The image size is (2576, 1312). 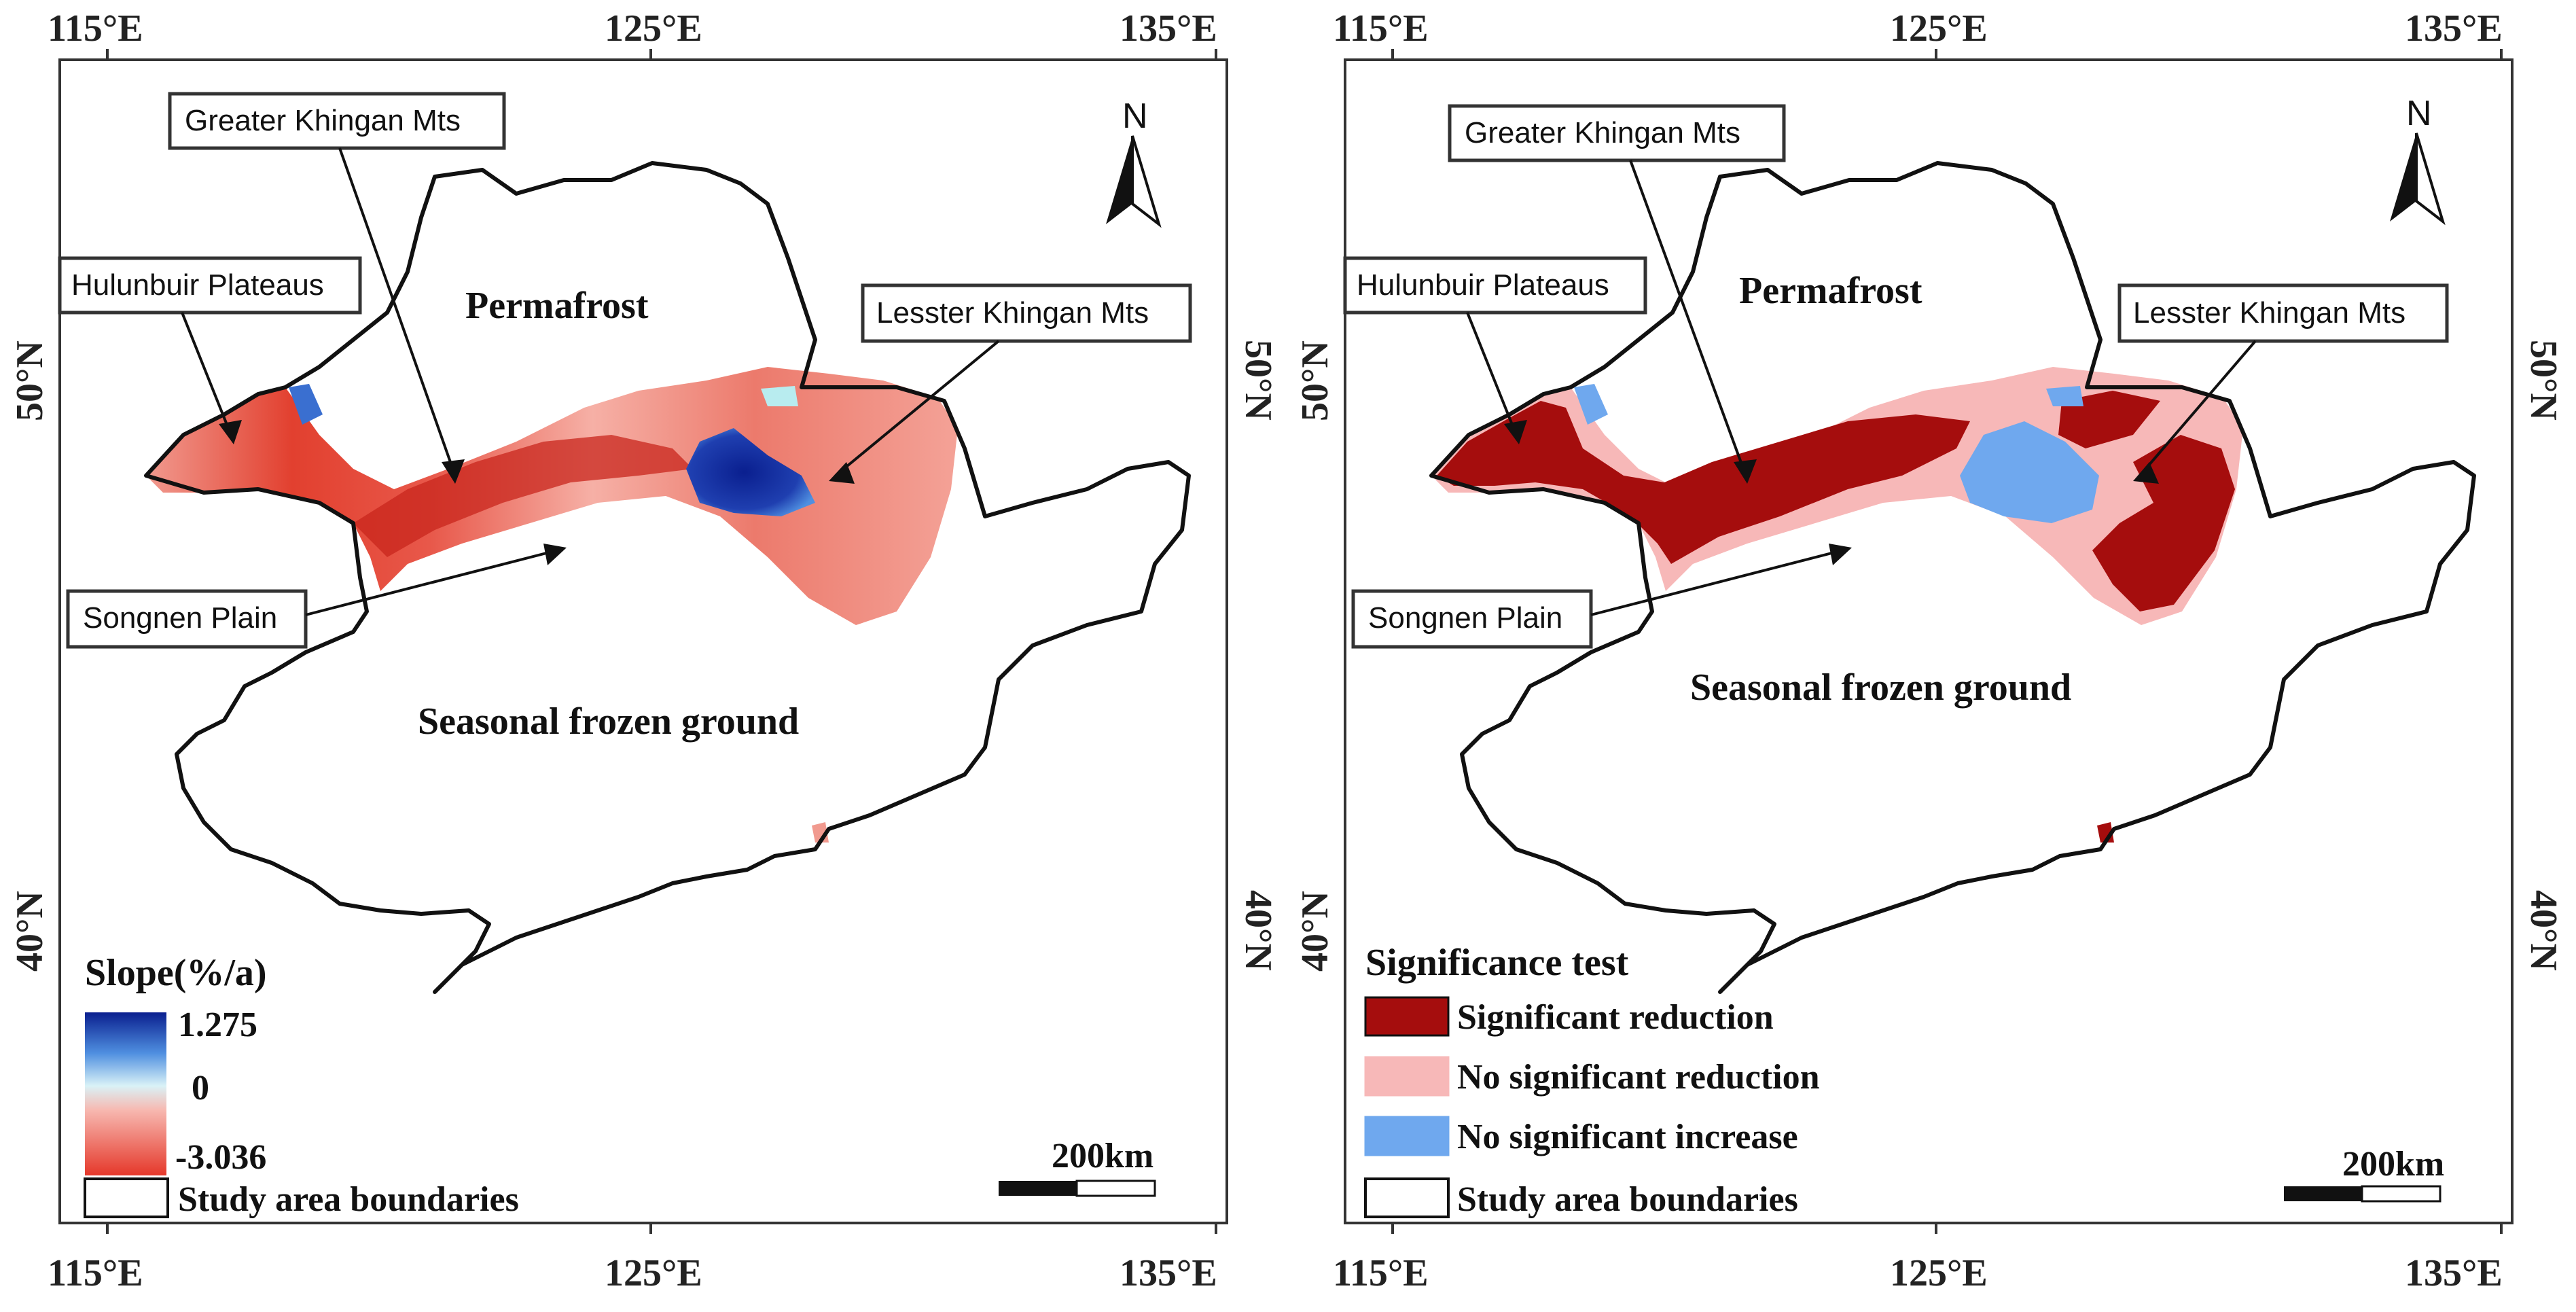 What do you see at coordinates (1591, 404) in the screenshot?
I see `no-significant-increase-small` at bounding box center [1591, 404].